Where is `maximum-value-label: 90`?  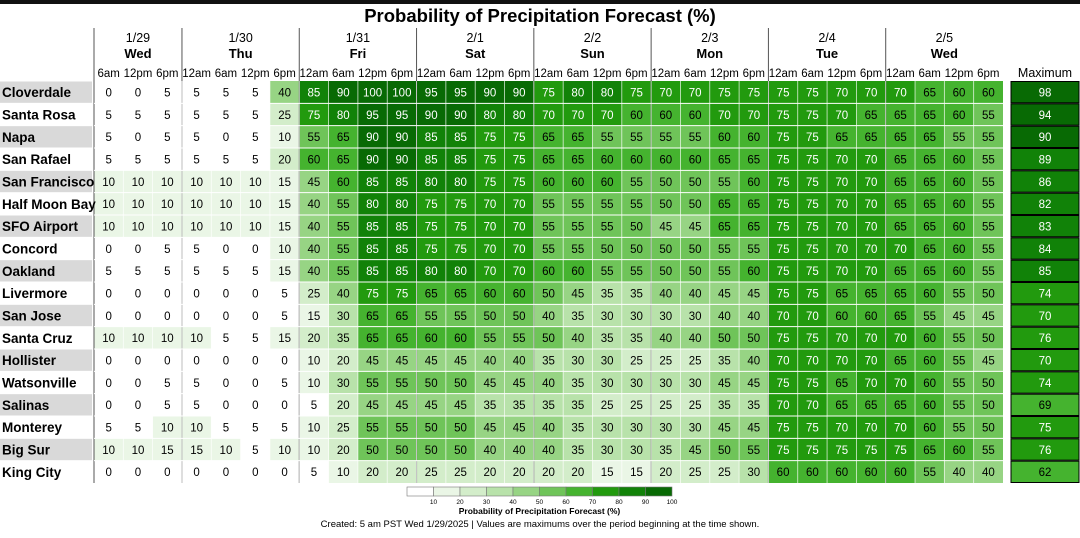
maximum-value-label: 90 is located at coordinates (1045, 138).